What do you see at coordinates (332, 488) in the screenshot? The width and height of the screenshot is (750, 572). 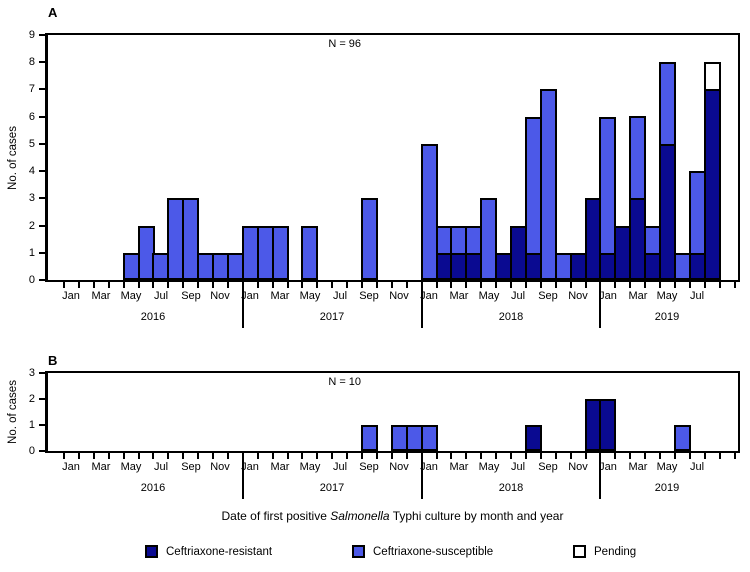 I see `year-label: 2017` at bounding box center [332, 488].